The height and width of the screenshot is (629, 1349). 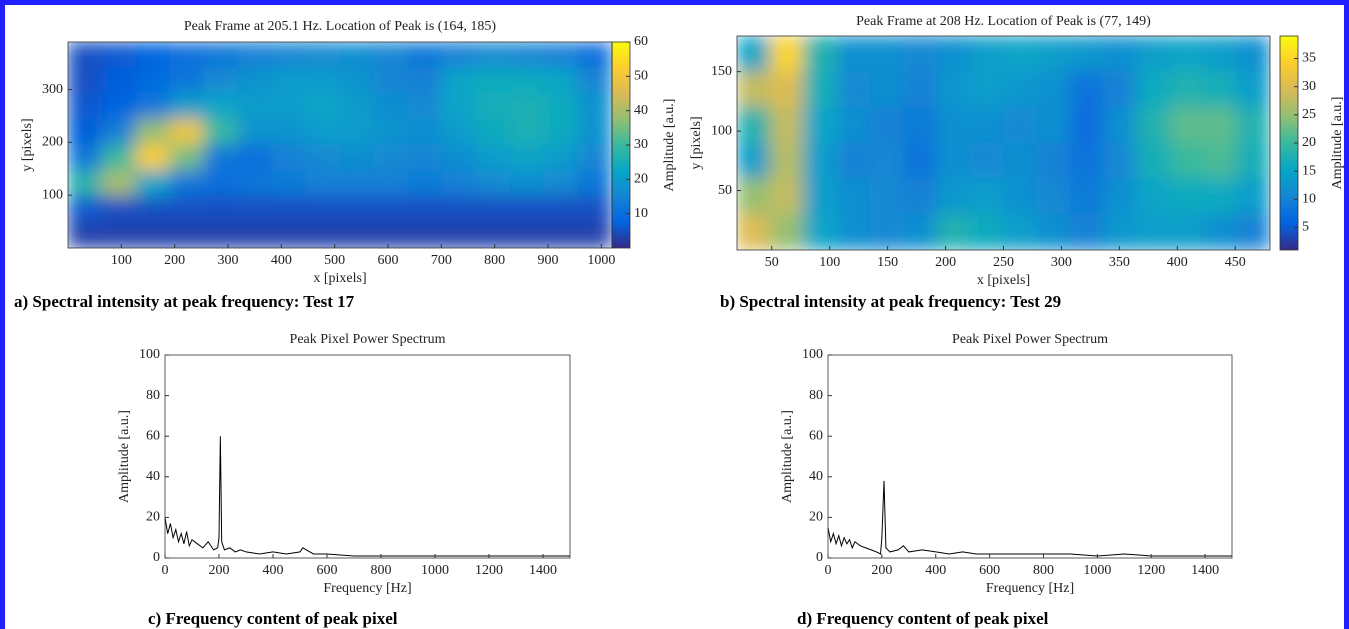 What do you see at coordinates (27, 144) in the screenshot?
I see `y-axis-label: y [pixels]` at bounding box center [27, 144].